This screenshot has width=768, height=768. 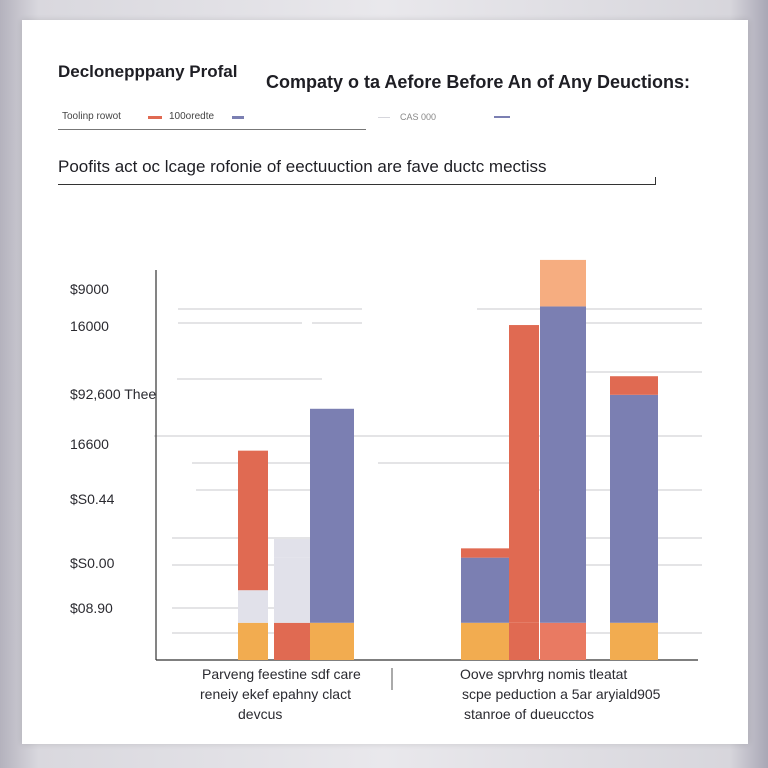 I want to click on y-tick-label: $08.90, so click(x=91, y=608).